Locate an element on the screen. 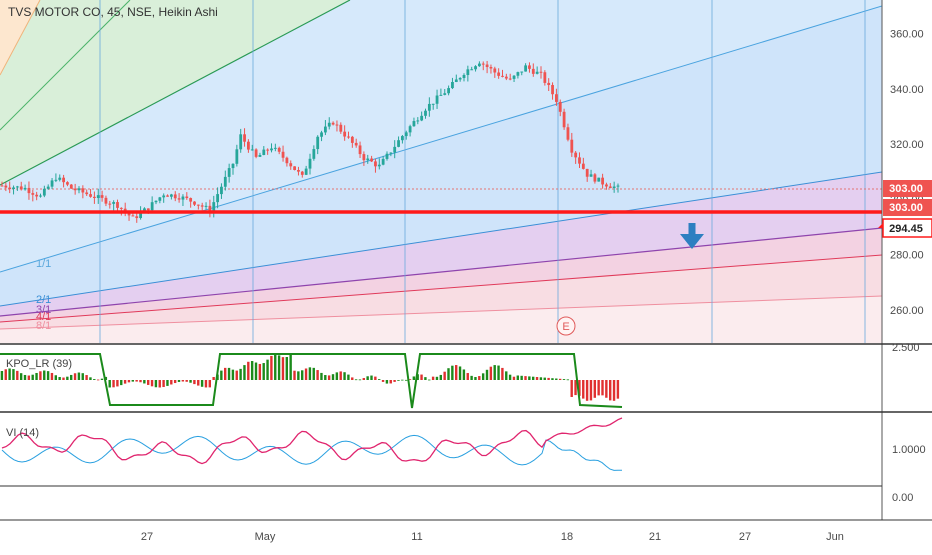 Image resolution: width=932 pixels, height=555 pixels. kpo-panel is located at coordinates (311, 381).